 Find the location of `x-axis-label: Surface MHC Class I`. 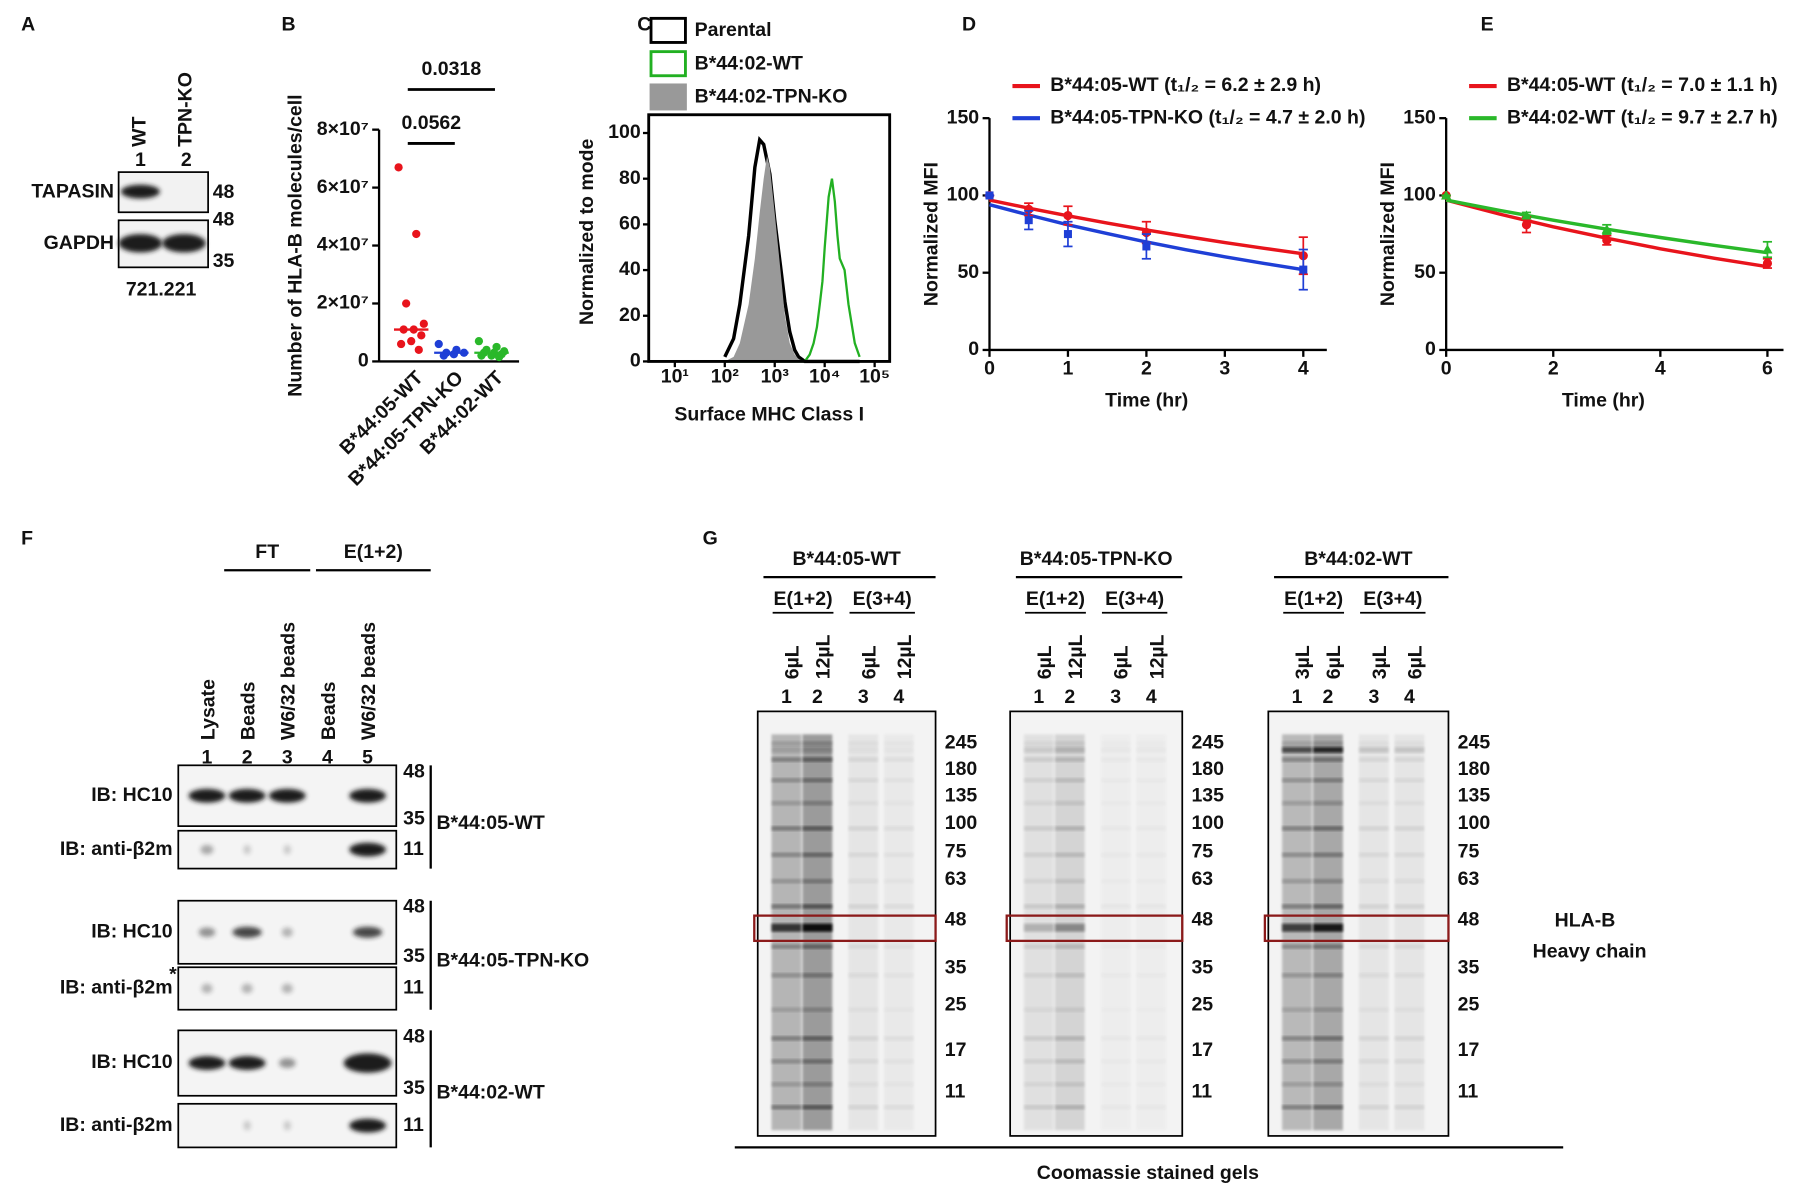

x-axis-label: Surface MHC Class I is located at coordinates (769, 415).